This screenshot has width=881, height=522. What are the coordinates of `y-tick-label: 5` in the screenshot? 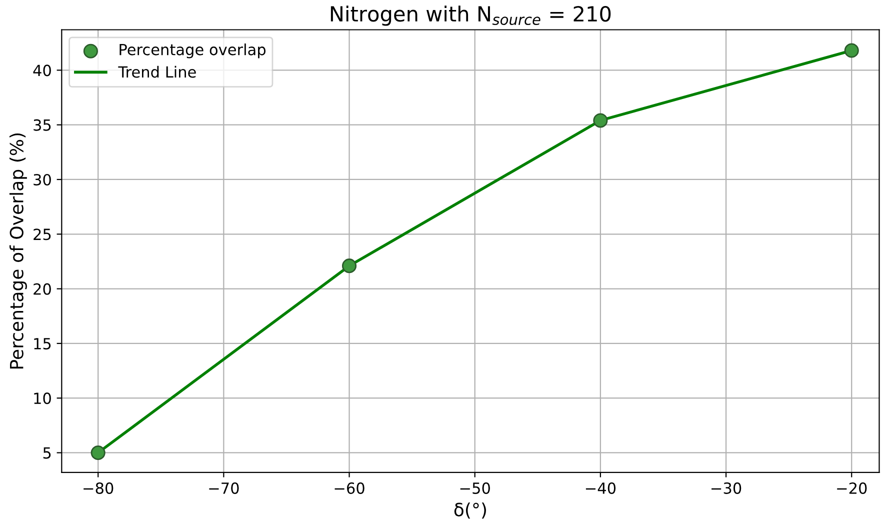 It's located at (47, 453).